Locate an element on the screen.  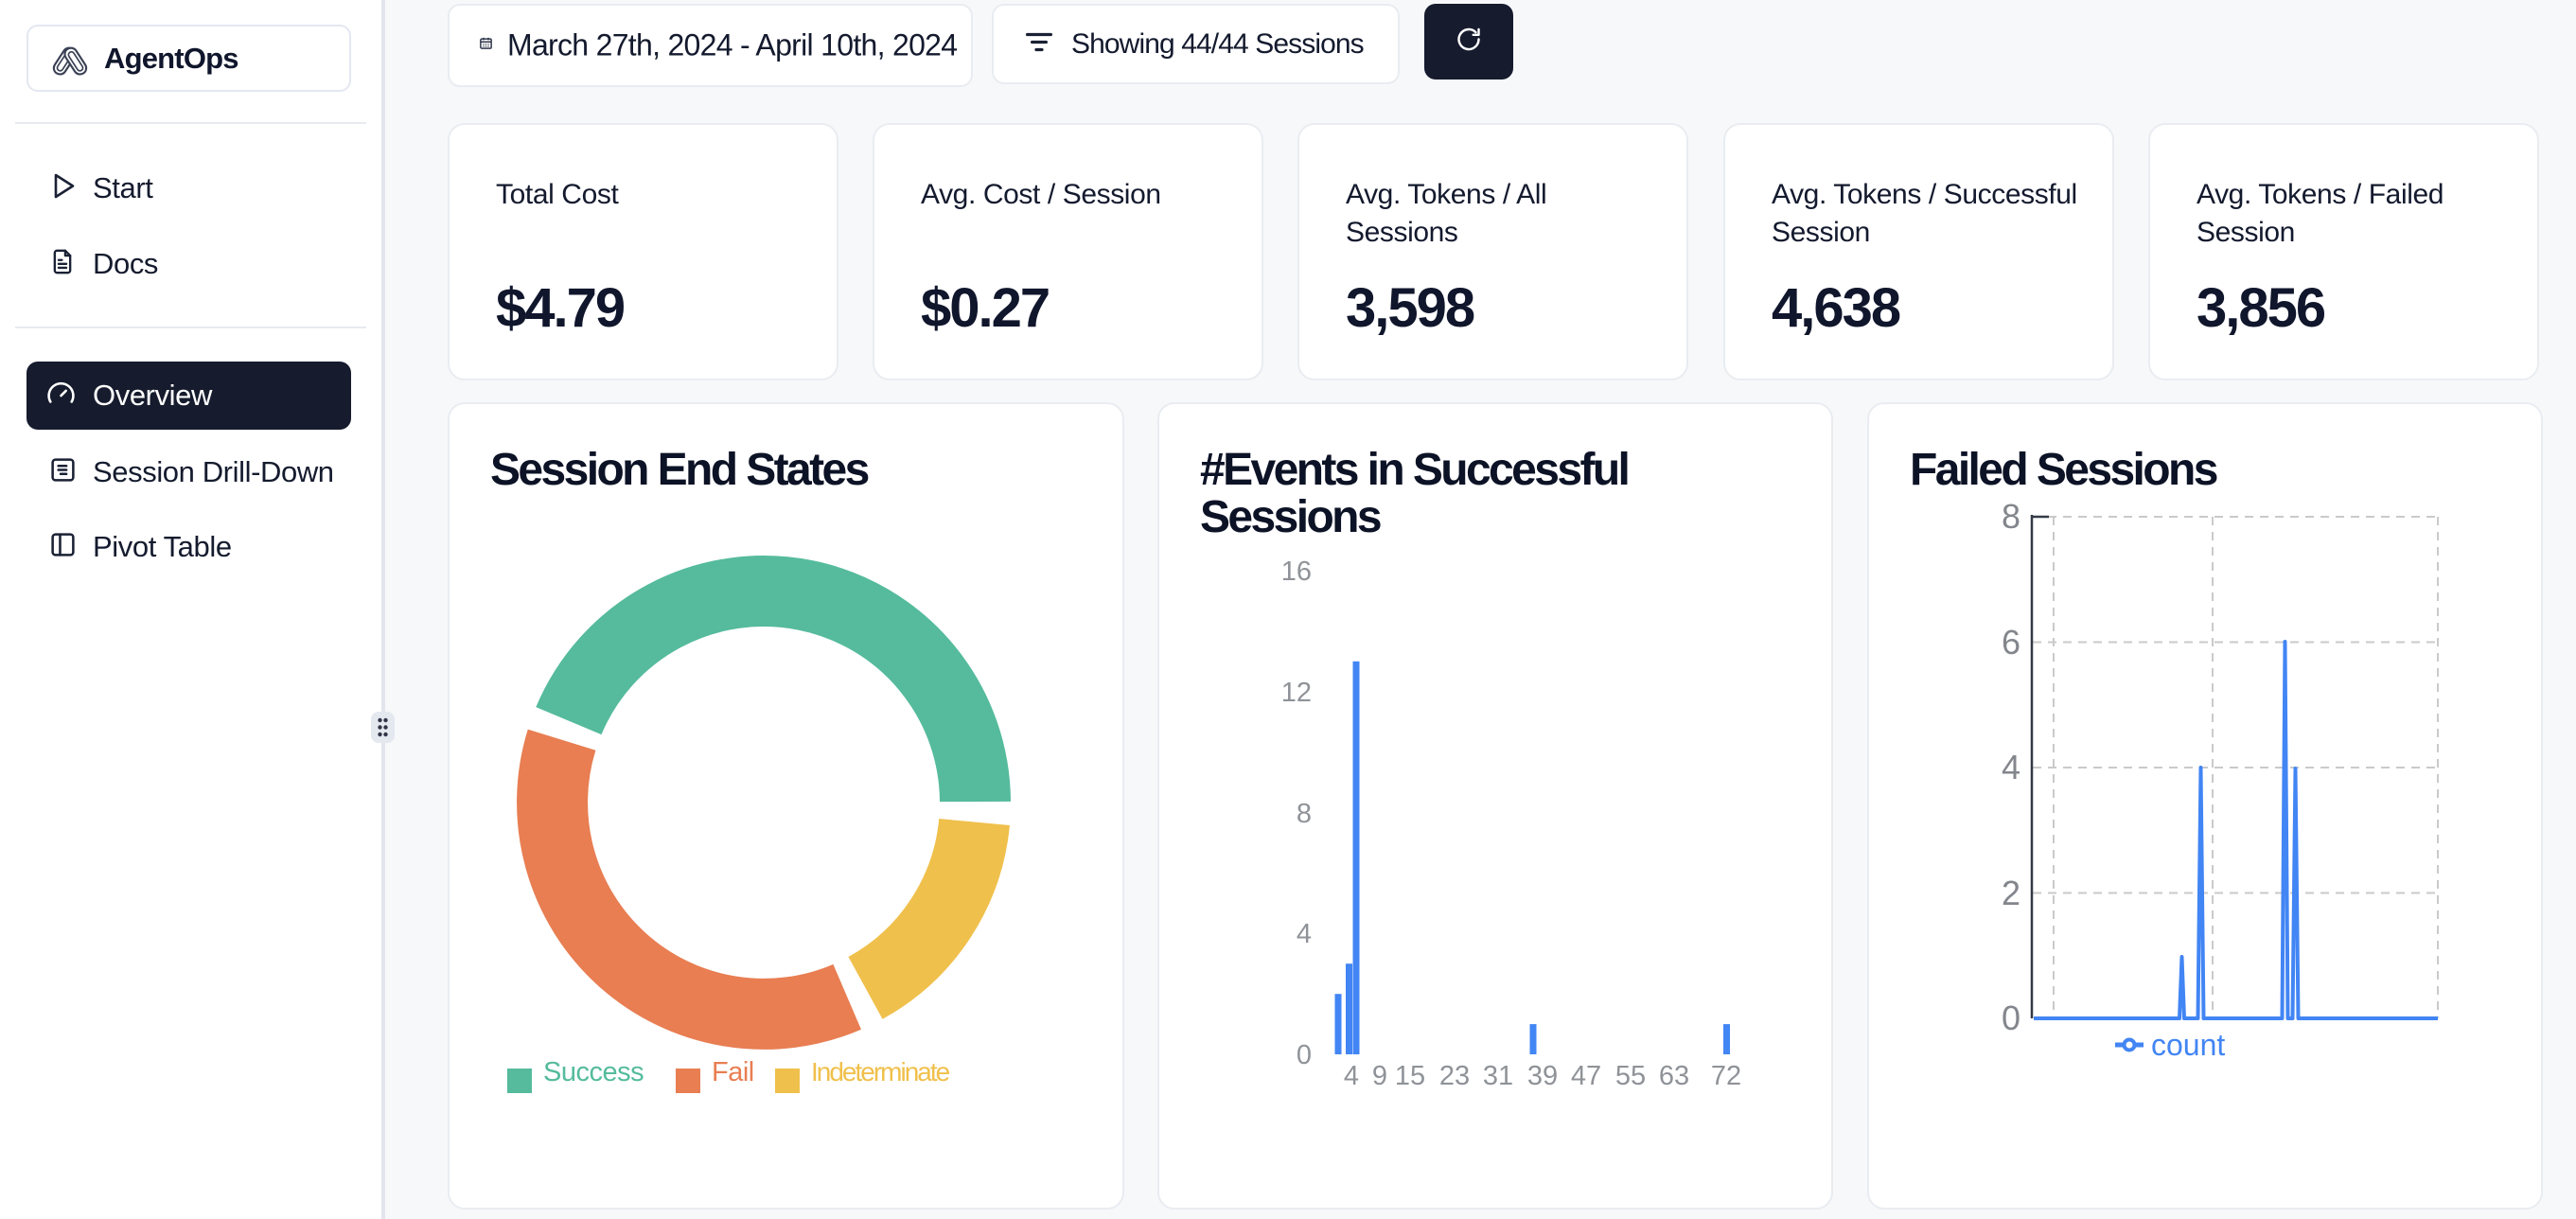
svg-text: 16 is located at coordinates (1296, 571).